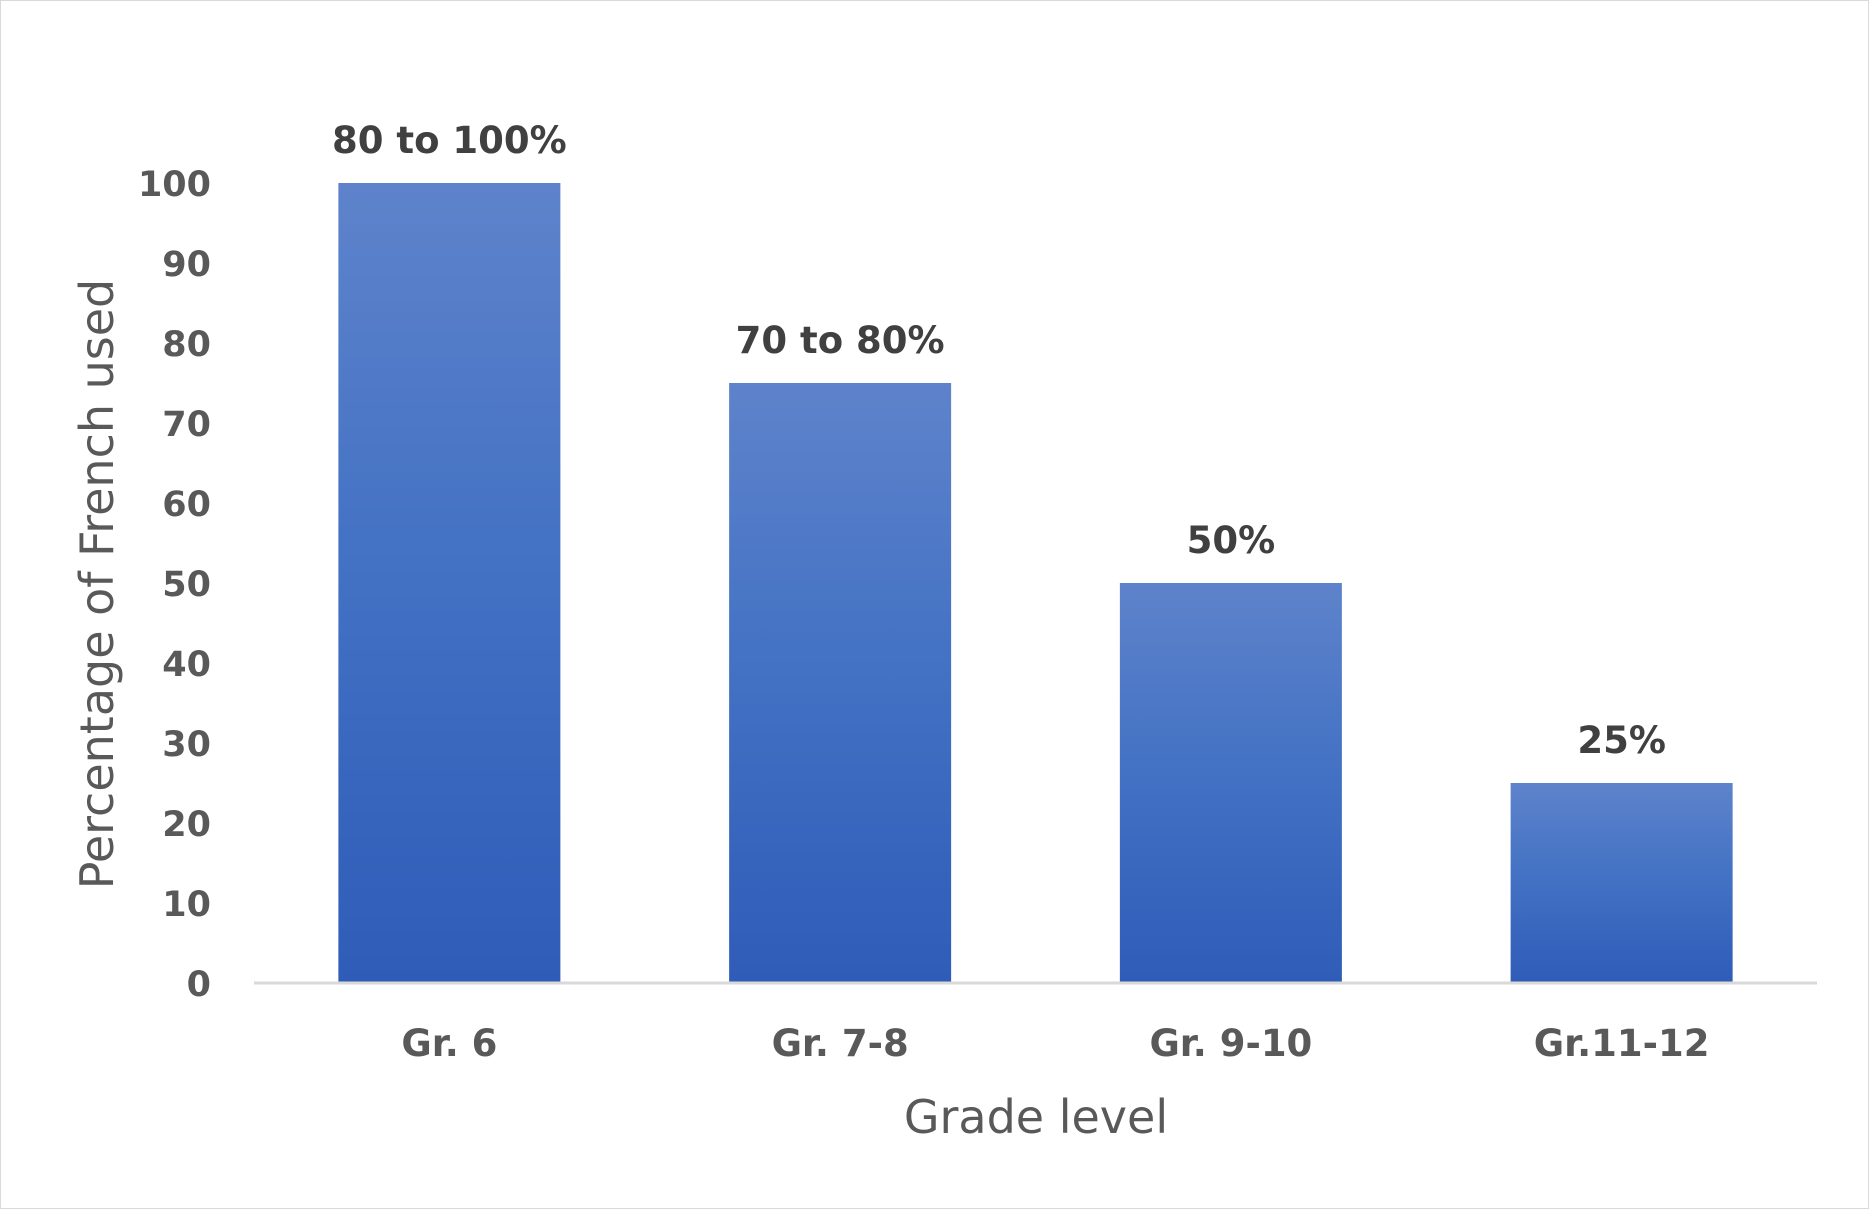  What do you see at coordinates (1055, 1043) in the screenshot?
I see `x-category-labels: Gr. 6 Gr. 7-8 Gr. 9-10 Gr.11-12` at bounding box center [1055, 1043].